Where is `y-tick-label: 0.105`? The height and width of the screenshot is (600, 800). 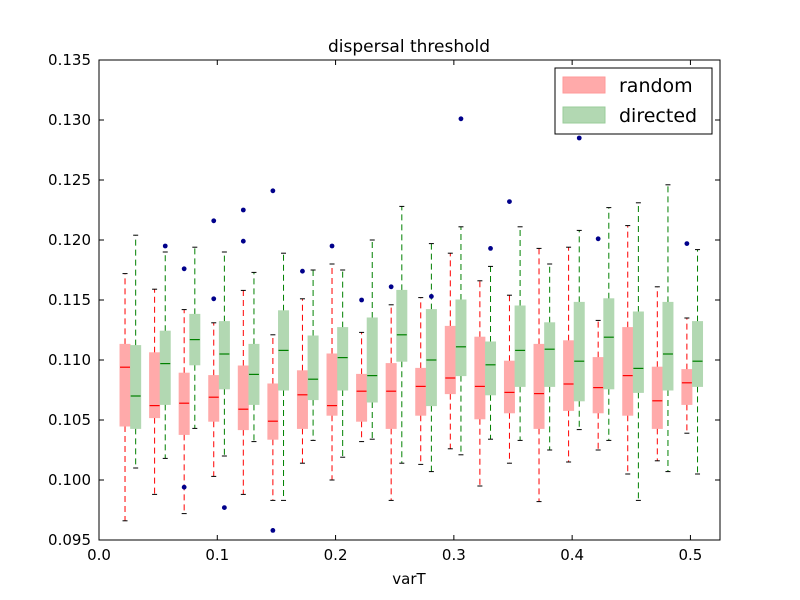 y-tick-label: 0.105 is located at coordinates (69, 420).